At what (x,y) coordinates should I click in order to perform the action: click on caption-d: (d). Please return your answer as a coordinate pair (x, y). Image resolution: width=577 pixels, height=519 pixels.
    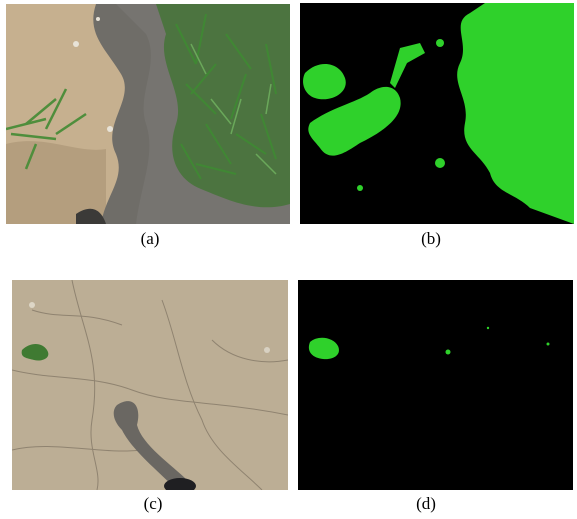
    Looking at the image, I should click on (426, 503).